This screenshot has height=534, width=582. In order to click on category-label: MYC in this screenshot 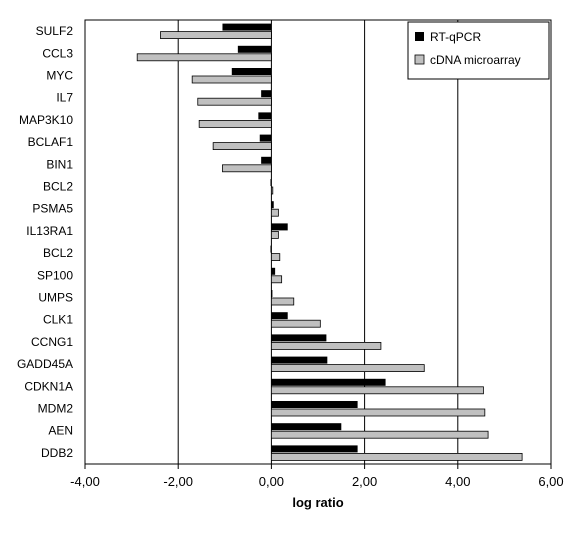, I will do `click(59, 76)`.